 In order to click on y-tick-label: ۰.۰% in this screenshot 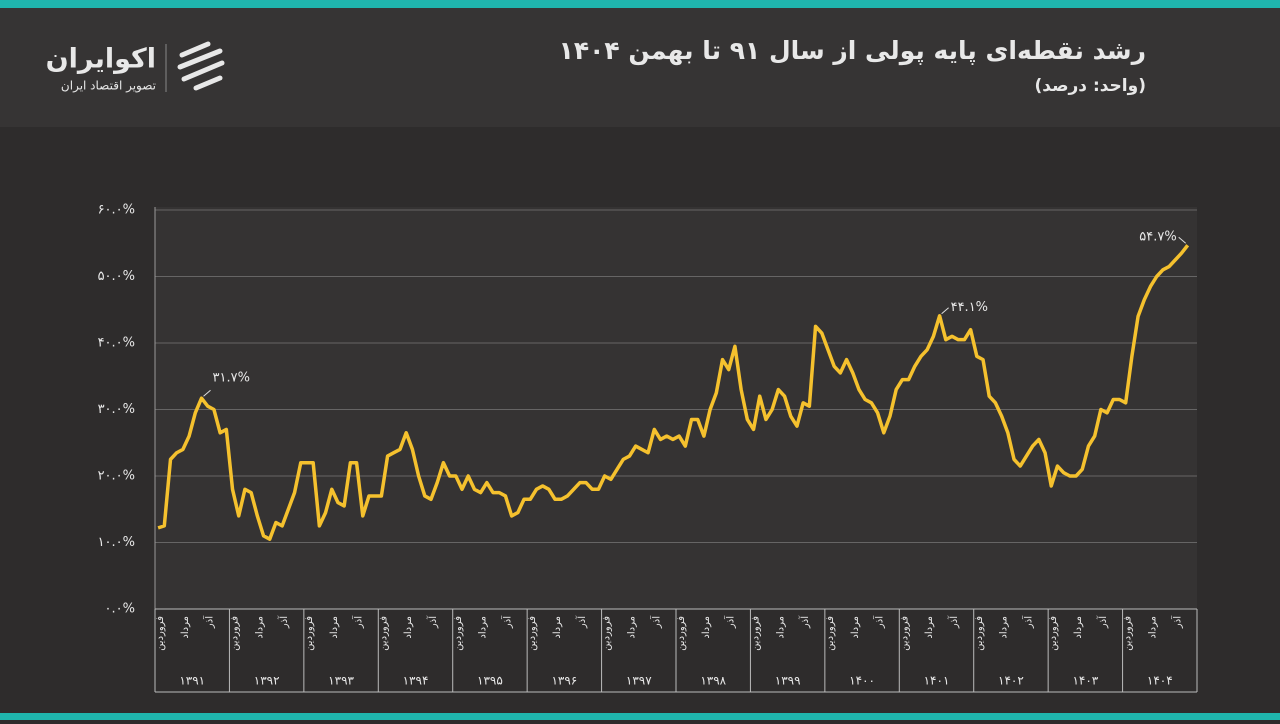, I will do `click(120, 609)`.